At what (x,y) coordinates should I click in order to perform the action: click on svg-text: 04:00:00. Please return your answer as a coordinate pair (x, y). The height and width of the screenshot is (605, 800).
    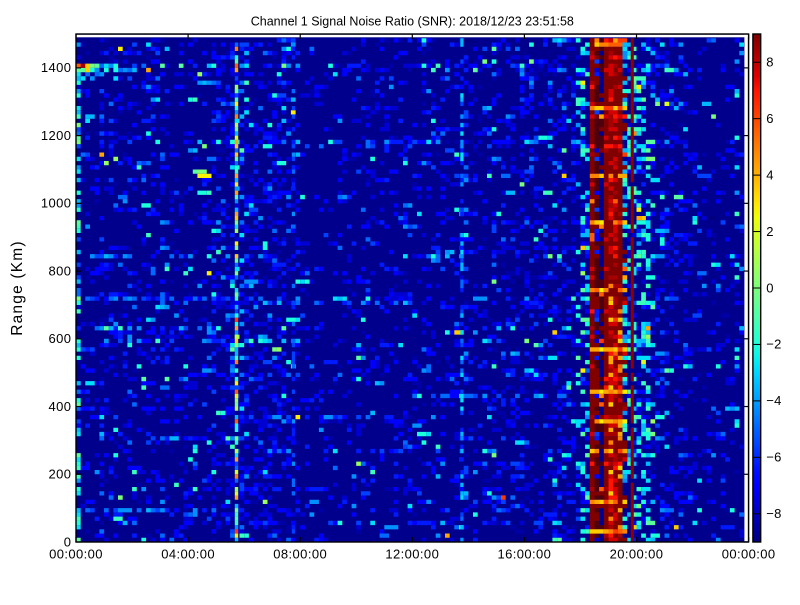
    Looking at the image, I should click on (188, 553).